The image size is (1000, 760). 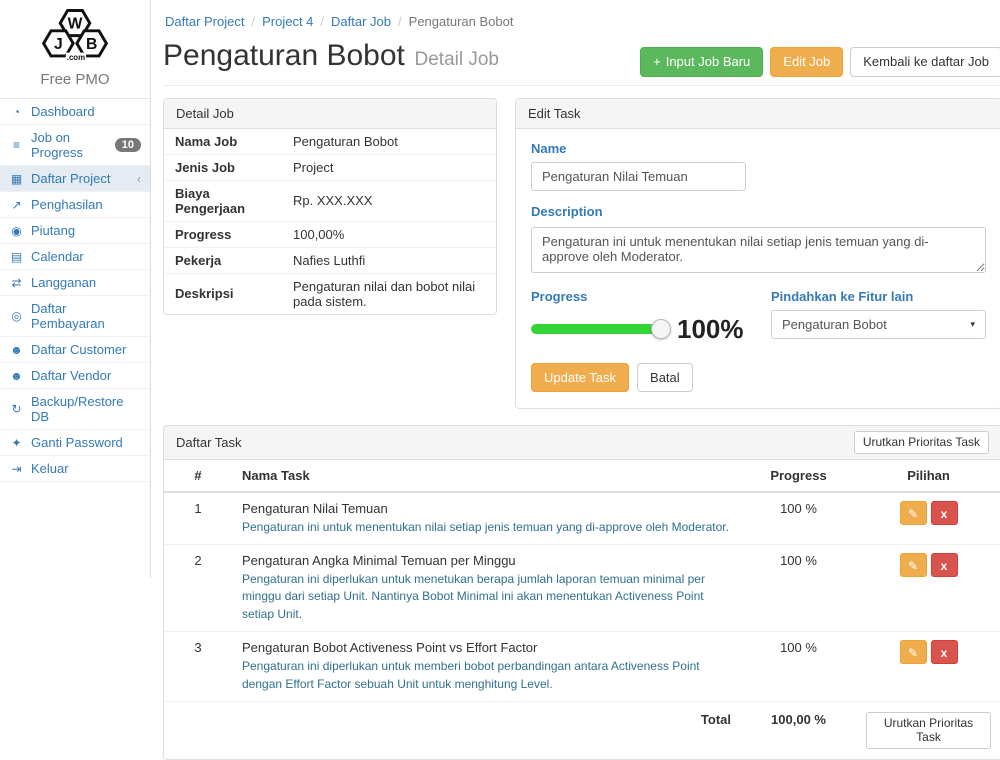 What do you see at coordinates (284, 55) in the screenshot?
I see `page-title: Pengaturan Bobot` at bounding box center [284, 55].